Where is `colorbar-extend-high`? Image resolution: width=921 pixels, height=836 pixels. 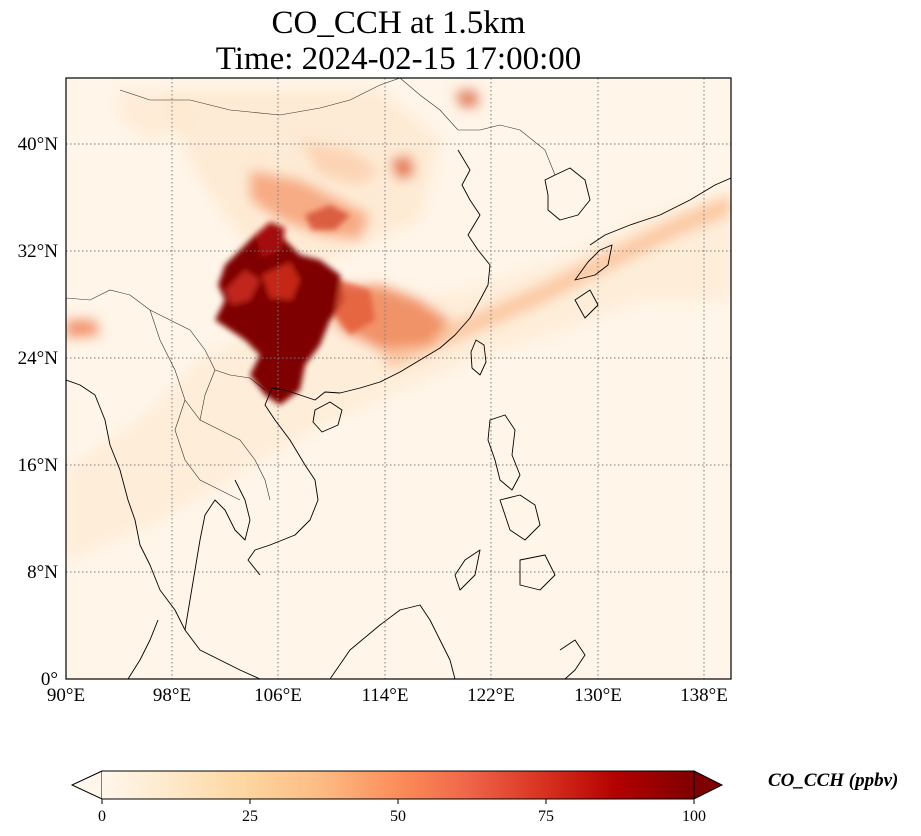 colorbar-extend-high is located at coordinates (708, 785).